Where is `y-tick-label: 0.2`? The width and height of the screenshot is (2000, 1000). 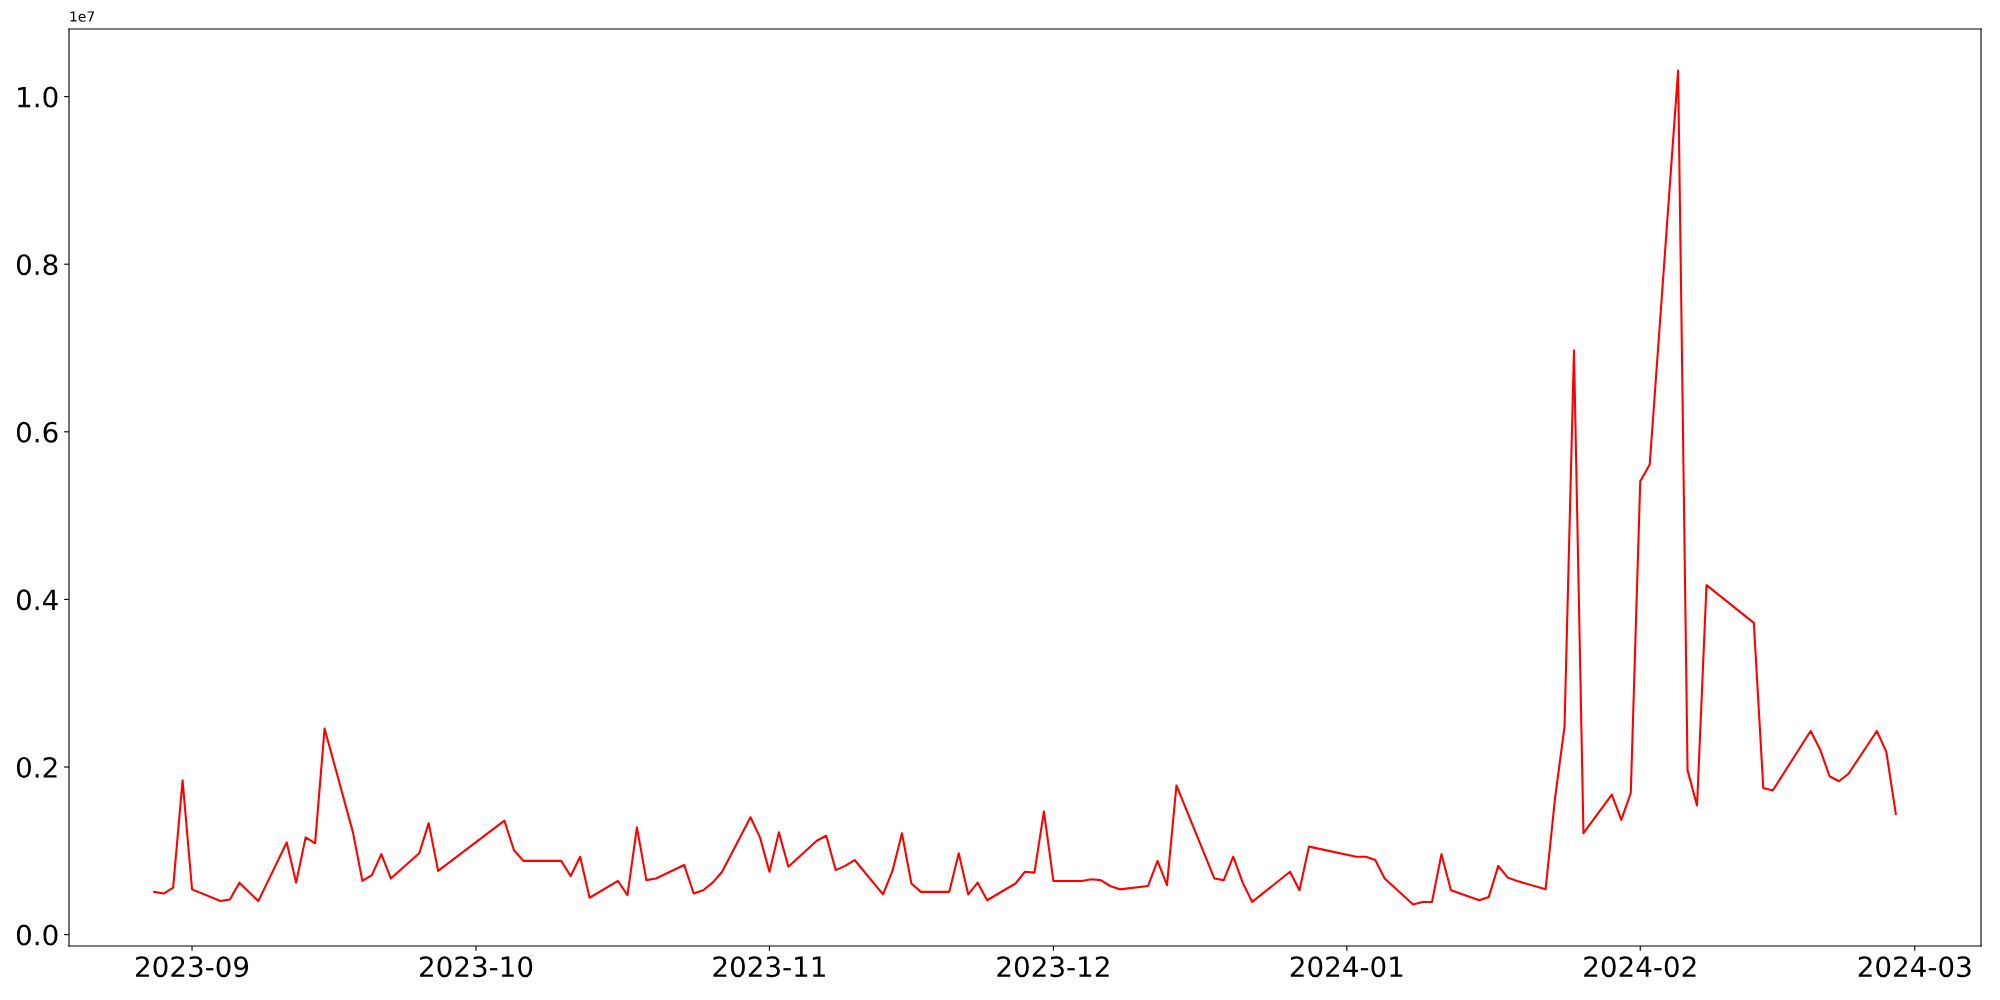 y-tick-label: 0.2 is located at coordinates (36, 767).